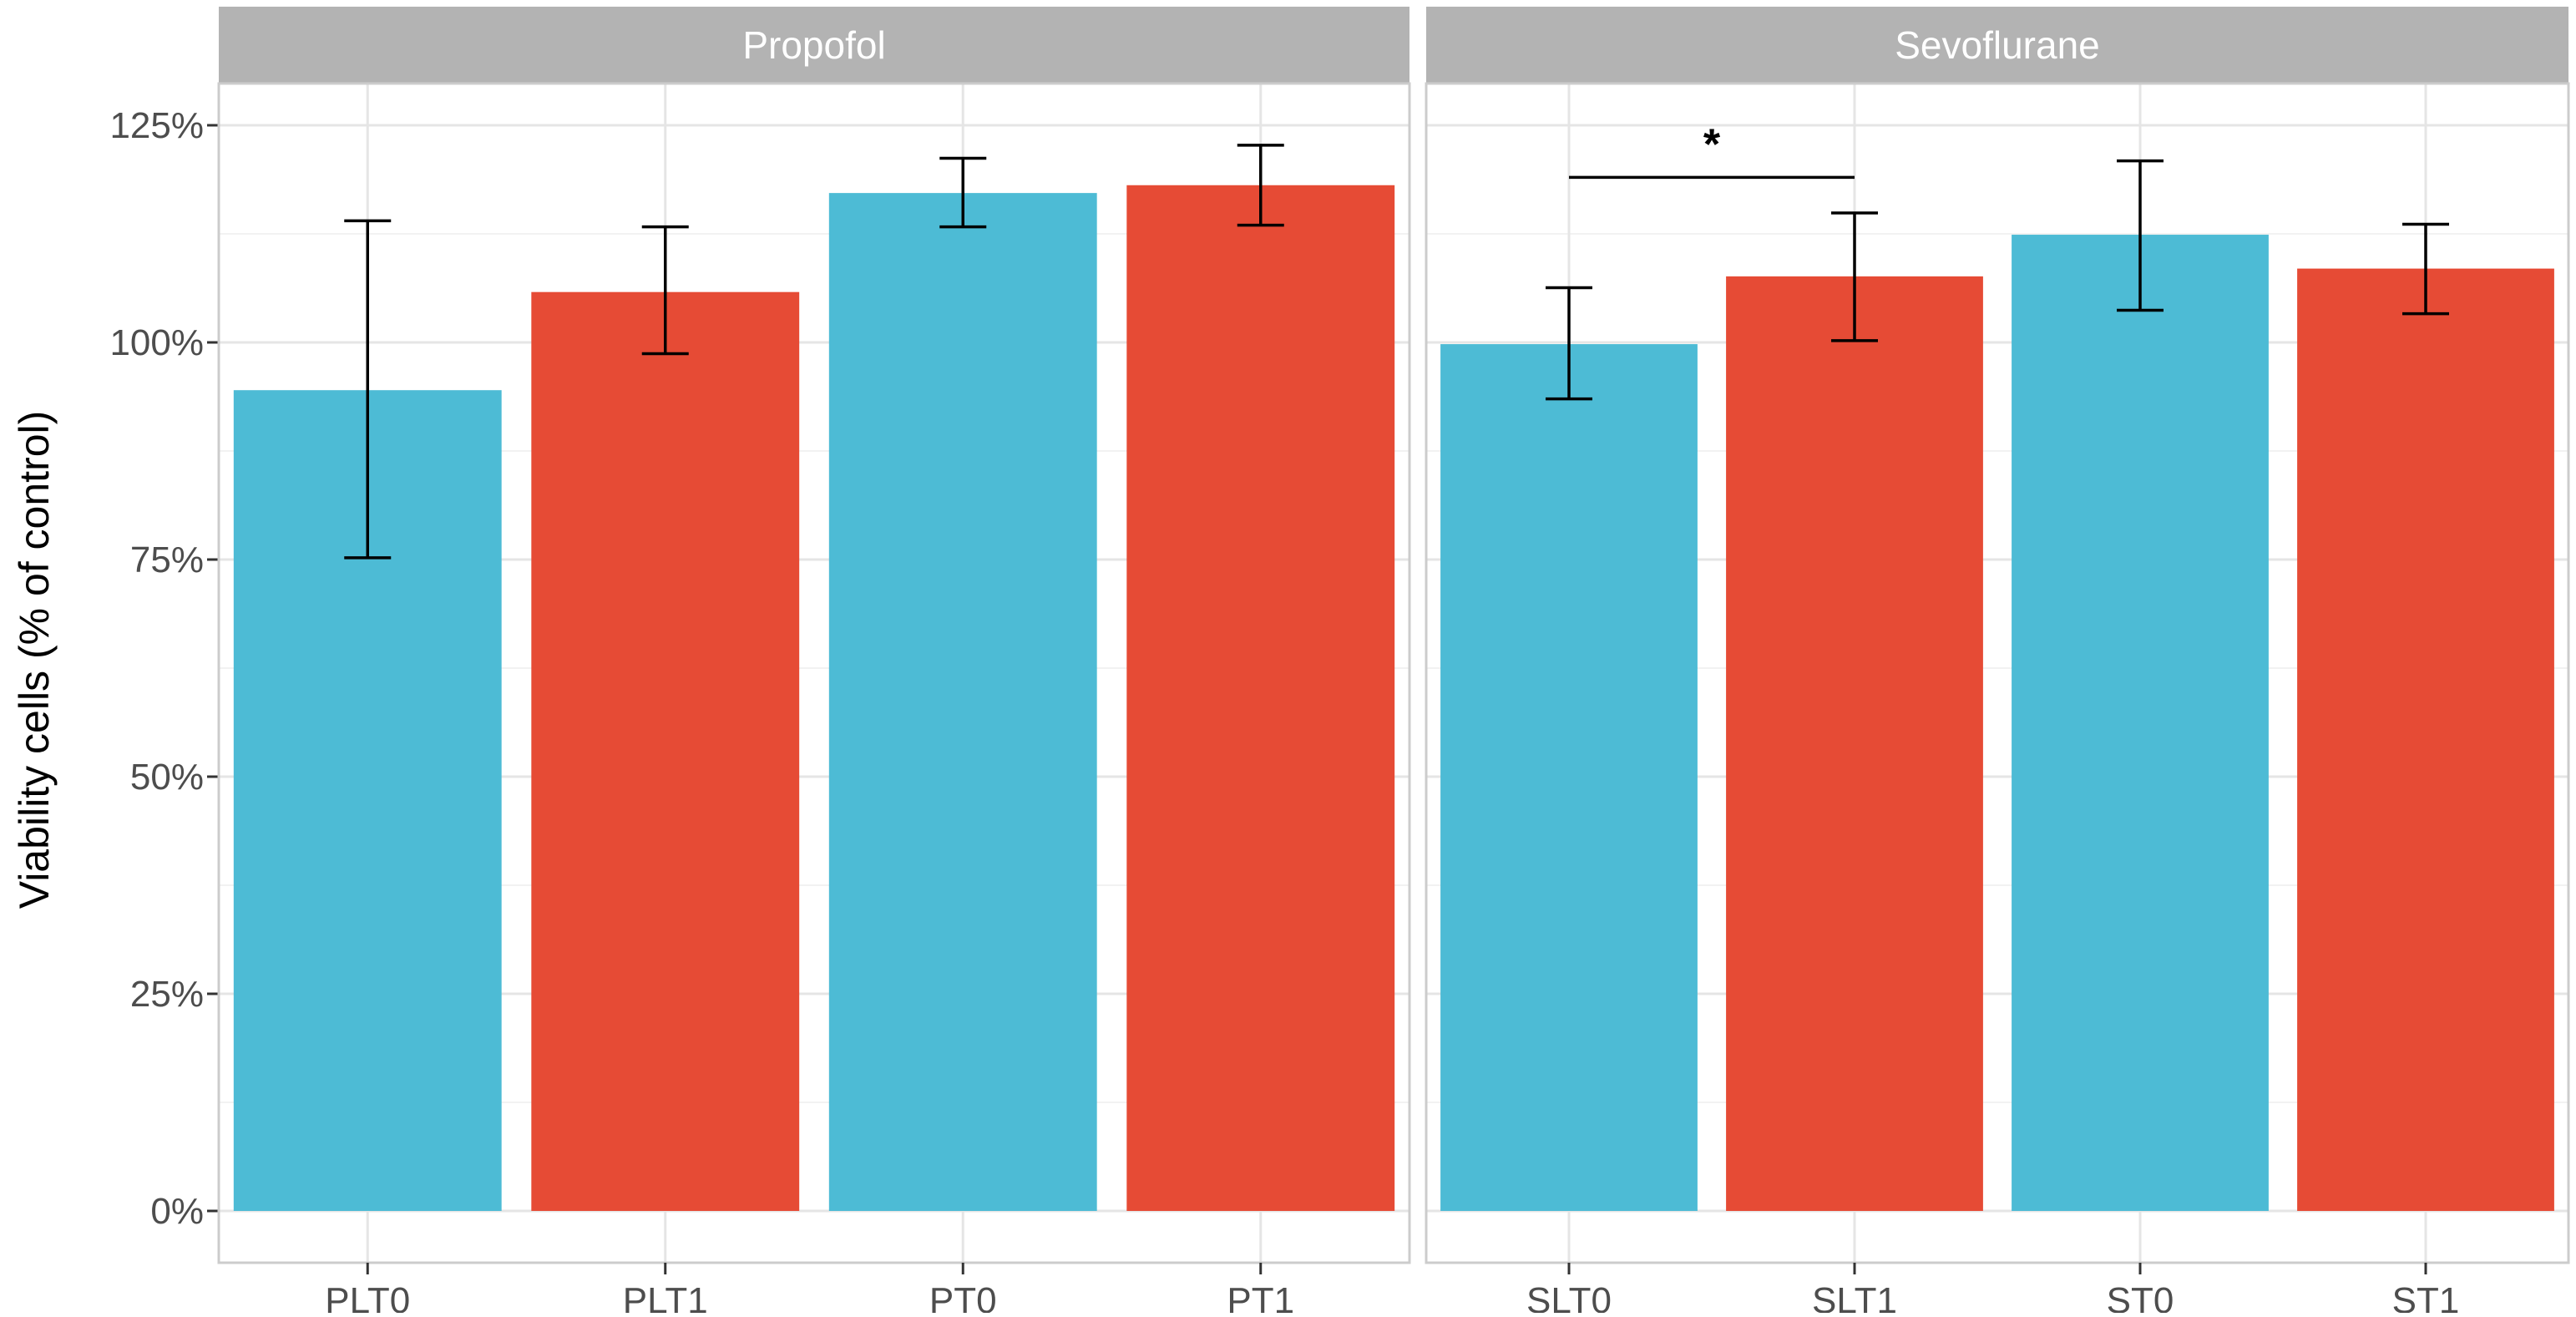 This screenshot has height=1317, width=2576. Describe the element at coordinates (156, 125) in the screenshot. I see `y-tick-label: 125%` at that location.